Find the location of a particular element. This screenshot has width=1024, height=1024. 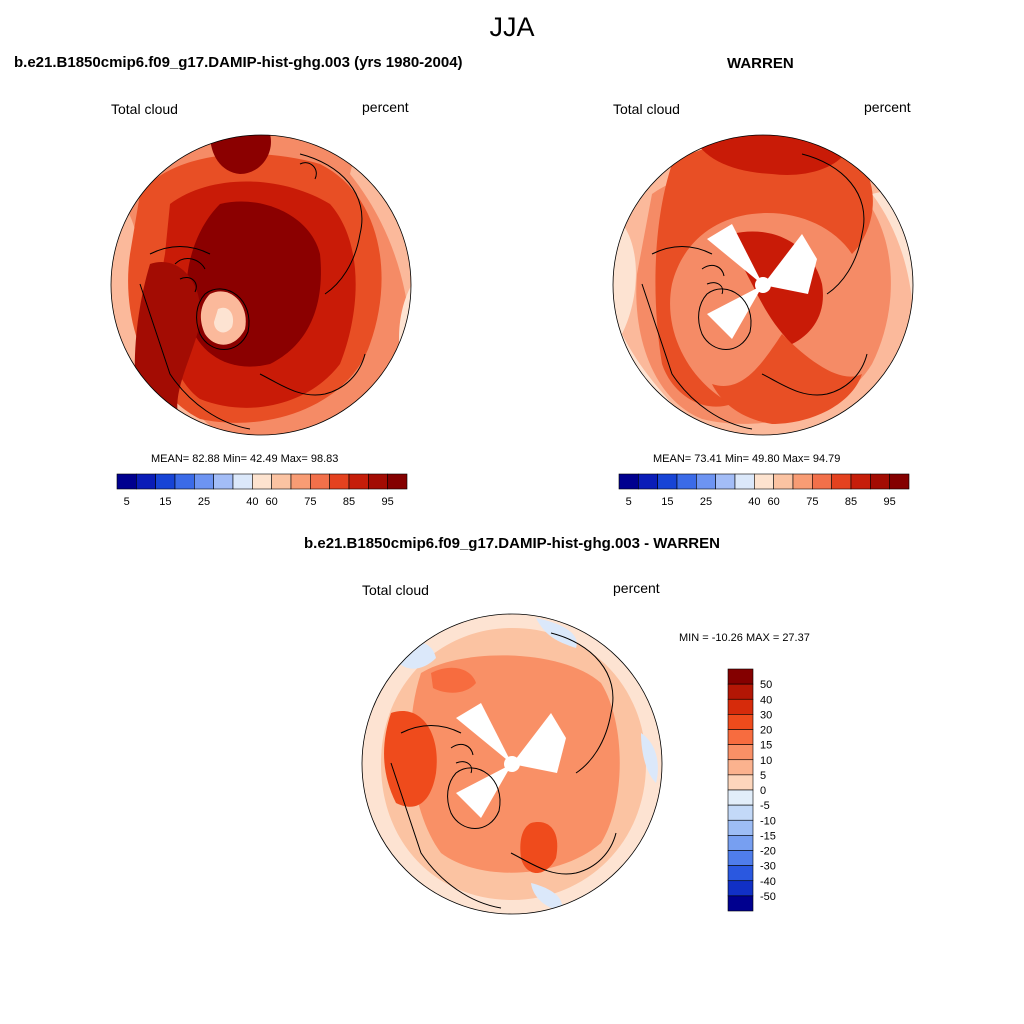

figure-title: JJA is located at coordinates (512, 27).